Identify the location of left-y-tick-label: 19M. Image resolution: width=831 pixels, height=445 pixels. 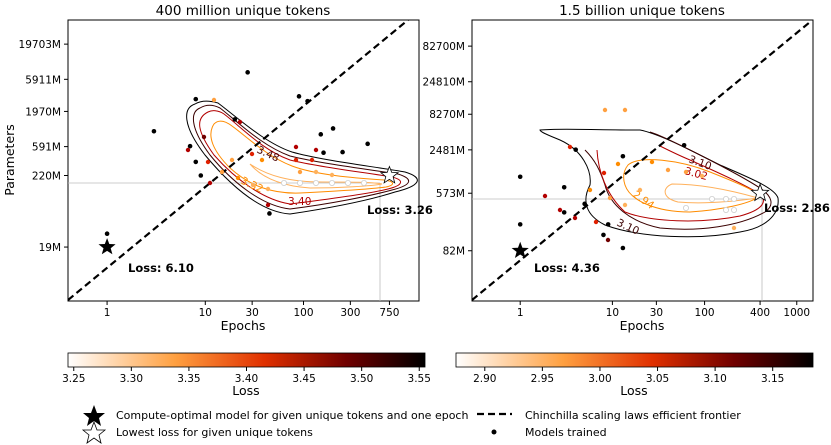
(50, 248).